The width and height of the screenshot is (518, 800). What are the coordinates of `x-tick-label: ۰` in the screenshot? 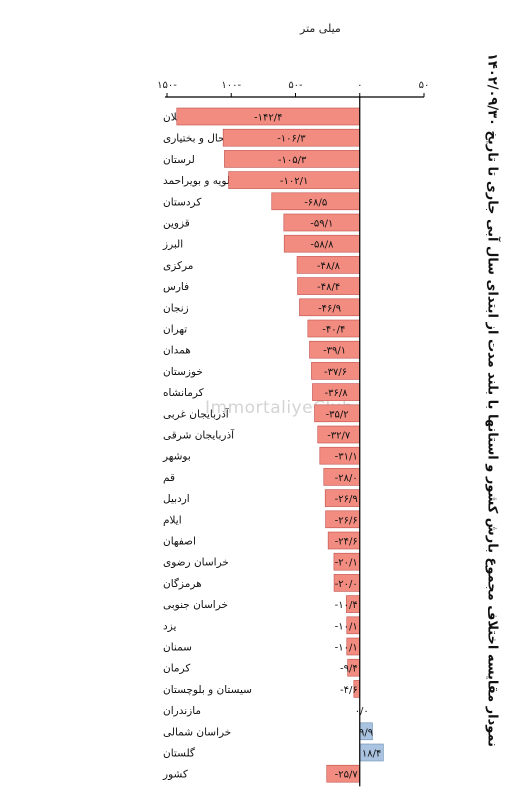 It's located at (359, 85).